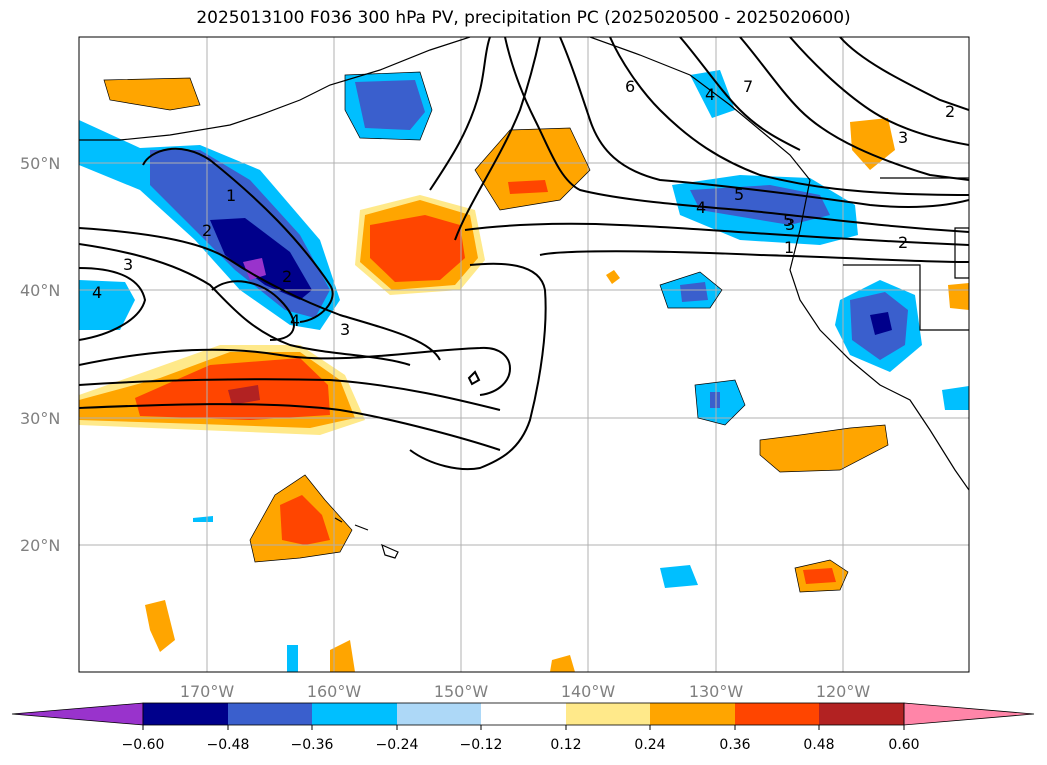 The width and height of the screenshot is (1047, 765). I want to click on colorbar-tick-label: −0.60, so click(143, 745).